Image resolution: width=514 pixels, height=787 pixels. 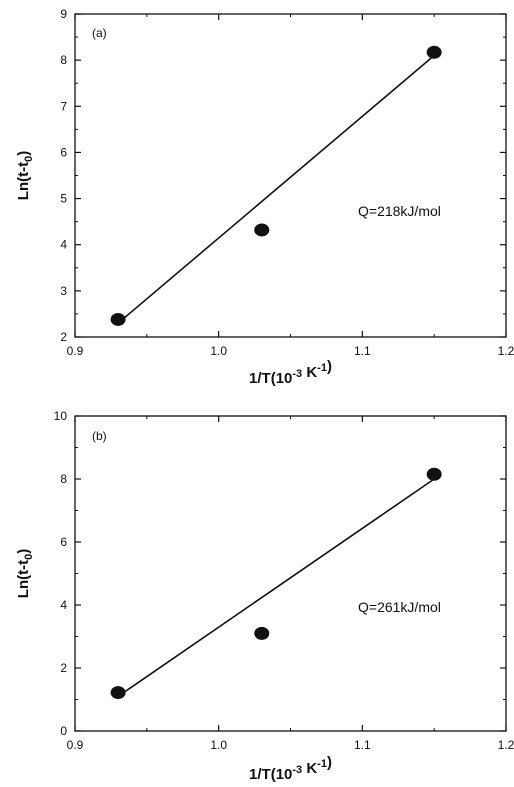 I want to click on annotation-activation-energy: Q=218kJ/mol, so click(x=399, y=211).